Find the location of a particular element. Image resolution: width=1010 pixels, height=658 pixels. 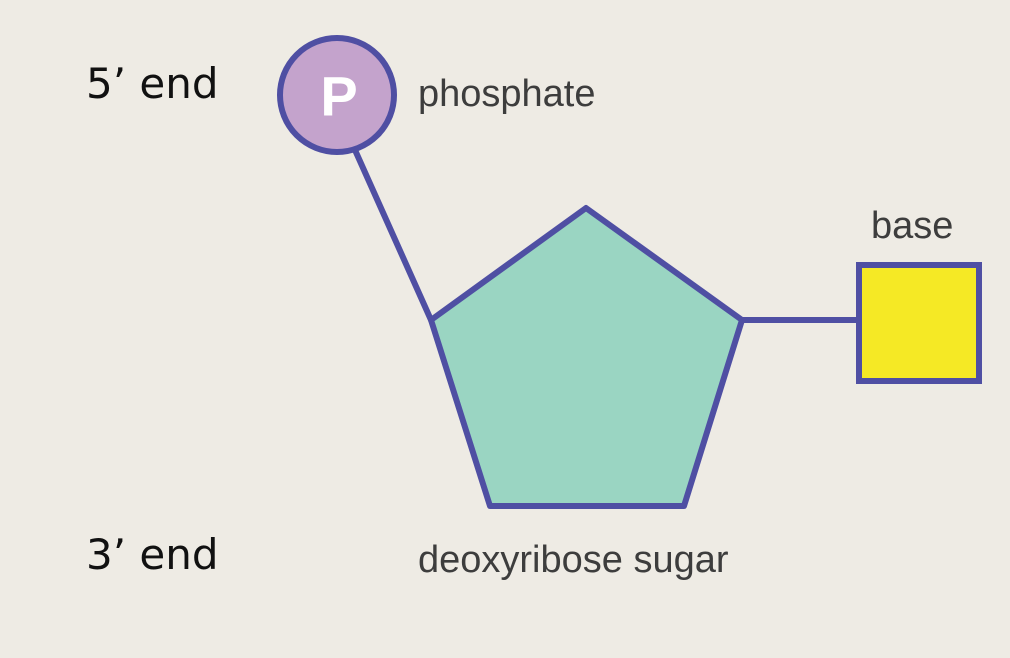

sugar-label: deoxyribose sugar is located at coordinates (573, 560).